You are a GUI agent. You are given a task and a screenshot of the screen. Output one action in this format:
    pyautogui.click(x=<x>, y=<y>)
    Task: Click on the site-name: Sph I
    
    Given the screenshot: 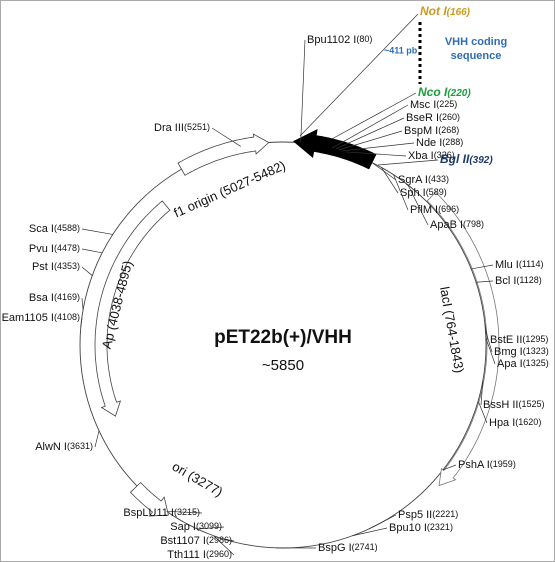 What is the action you would take?
    pyautogui.click(x=413, y=193)
    